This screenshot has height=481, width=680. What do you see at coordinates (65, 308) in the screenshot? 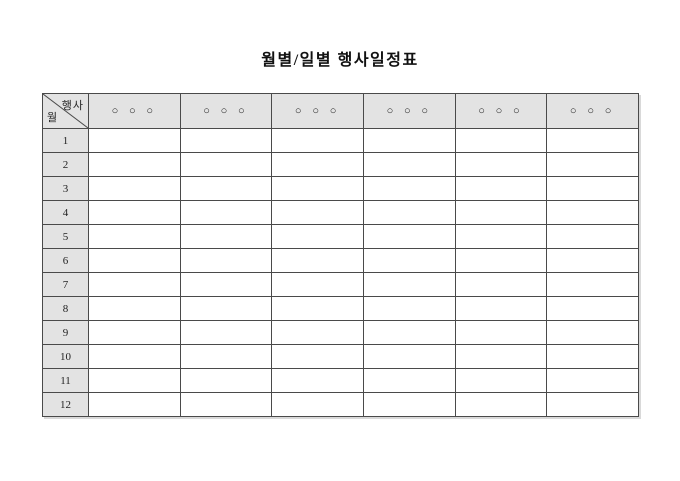
I see `month-label: 8` at bounding box center [65, 308].